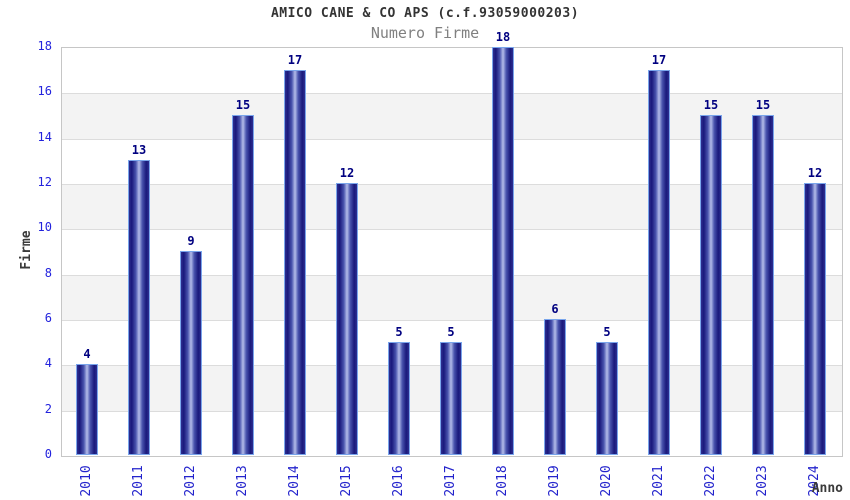 This screenshot has height=500, width=850. Describe the element at coordinates (659, 262) in the screenshot. I see `bar-2021` at that location.